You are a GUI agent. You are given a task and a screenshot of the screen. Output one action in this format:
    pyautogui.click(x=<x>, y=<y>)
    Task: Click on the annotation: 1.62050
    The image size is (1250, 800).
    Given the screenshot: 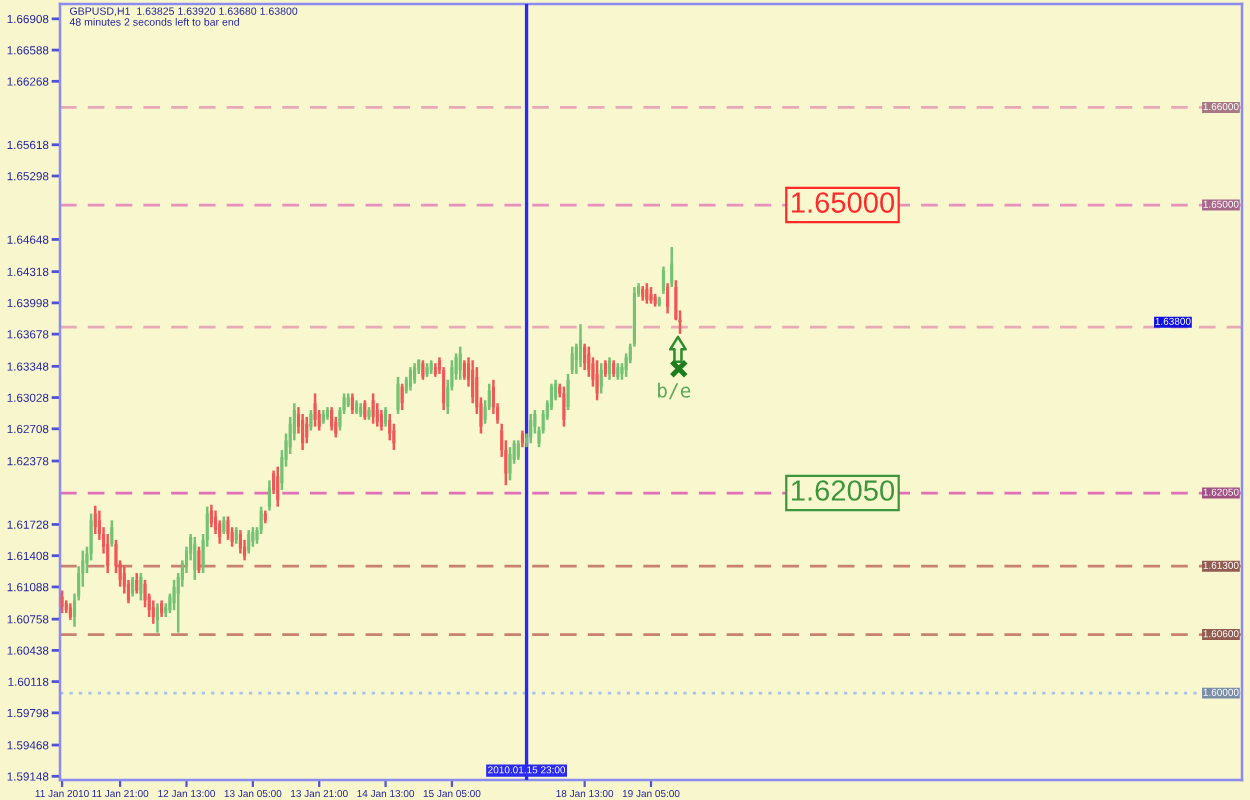 What is the action you would take?
    pyautogui.click(x=843, y=490)
    